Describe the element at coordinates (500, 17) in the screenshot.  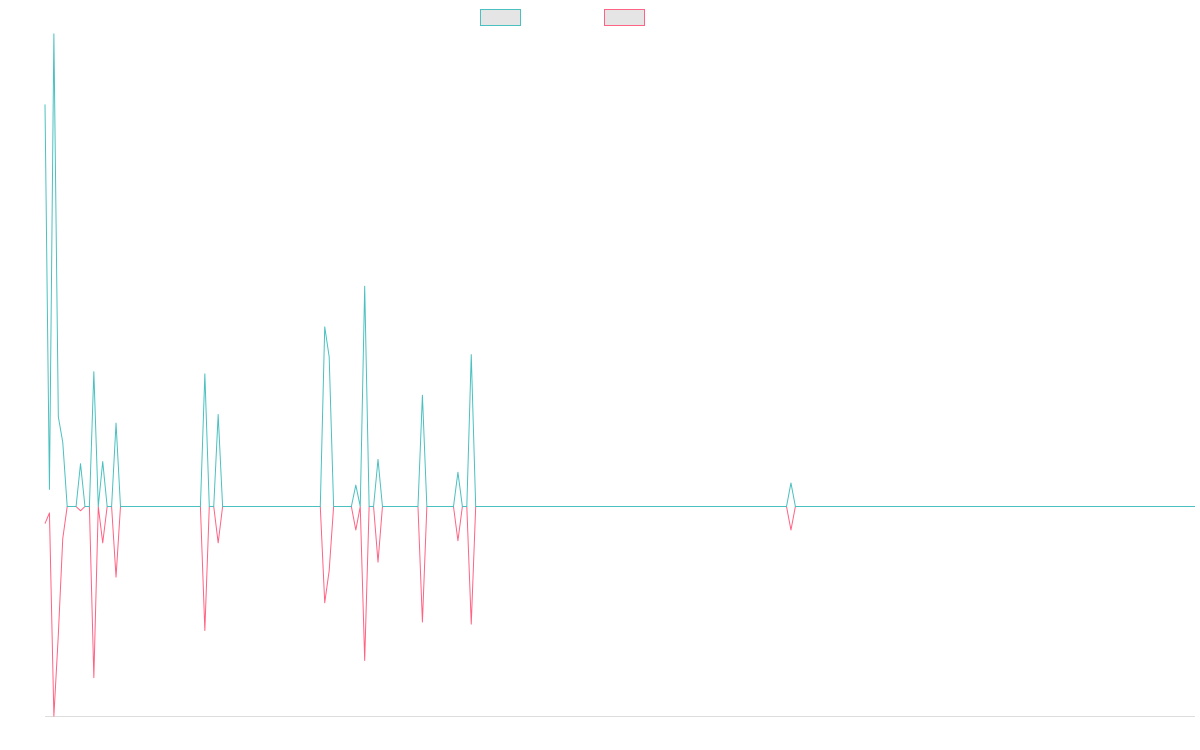
I see `legend-box-series-a` at that location.